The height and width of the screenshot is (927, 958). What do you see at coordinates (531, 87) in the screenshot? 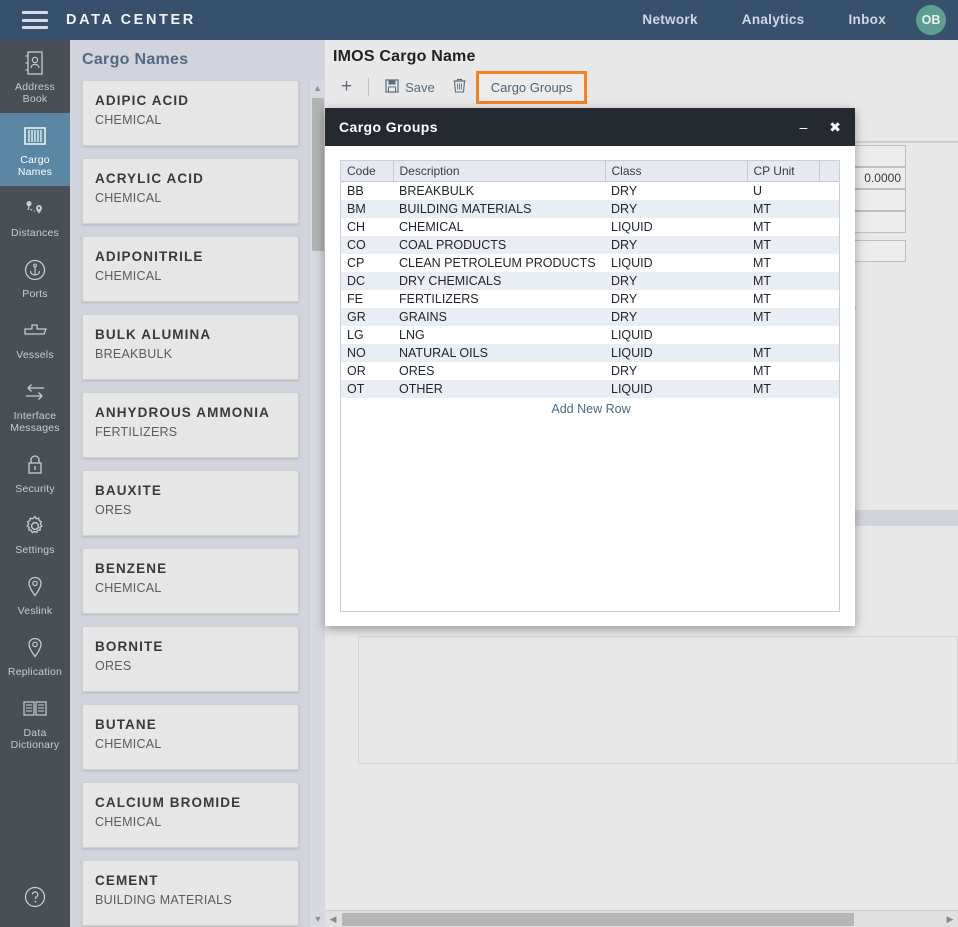
I see `cargo-groups-button: Cargo Groups` at bounding box center [531, 87].